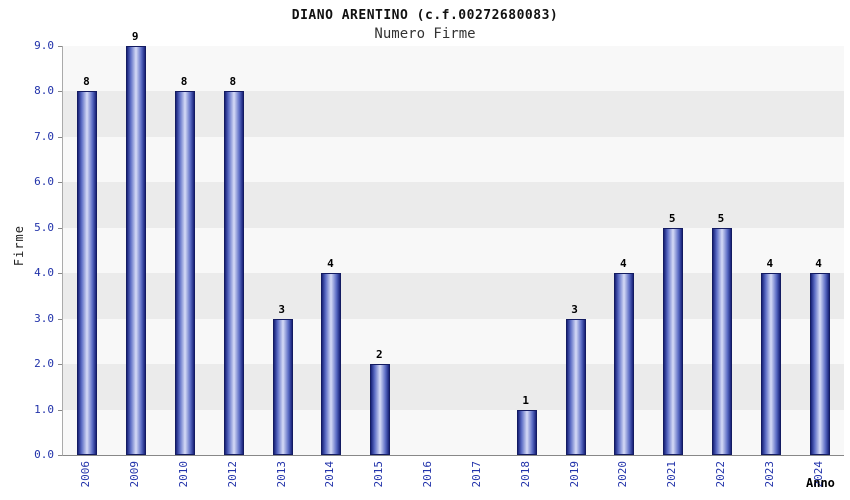 The width and height of the screenshot is (850, 500). Describe the element at coordinates (425, 15) in the screenshot. I see `chart-title: DIANO ARENTINO (c.f.00272680083)` at that location.